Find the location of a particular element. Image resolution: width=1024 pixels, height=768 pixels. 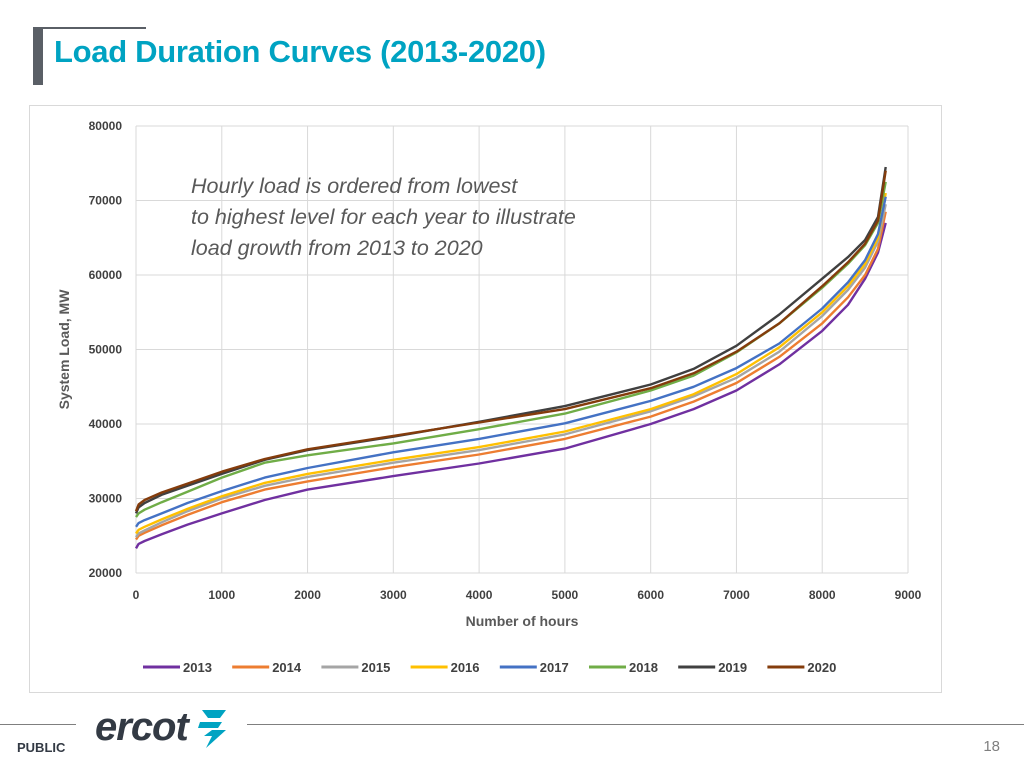

x-axis-label: Number of hours is located at coordinates (522, 621).